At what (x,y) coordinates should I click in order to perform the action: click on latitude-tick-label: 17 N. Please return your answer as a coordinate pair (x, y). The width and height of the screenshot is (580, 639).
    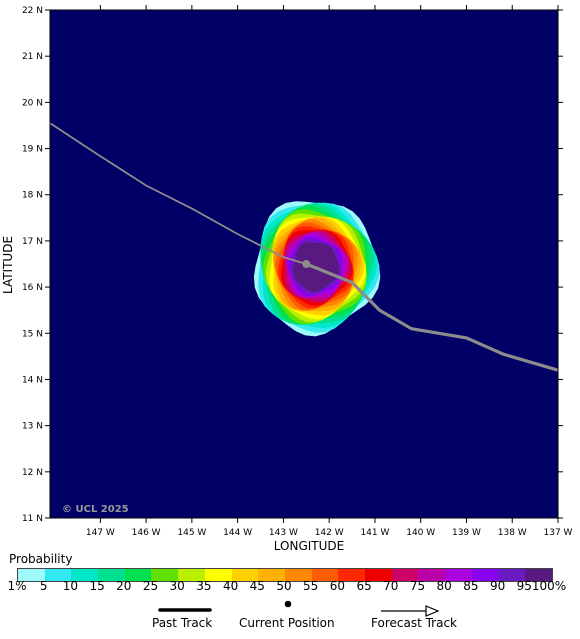
    Looking at the image, I should click on (32, 242).